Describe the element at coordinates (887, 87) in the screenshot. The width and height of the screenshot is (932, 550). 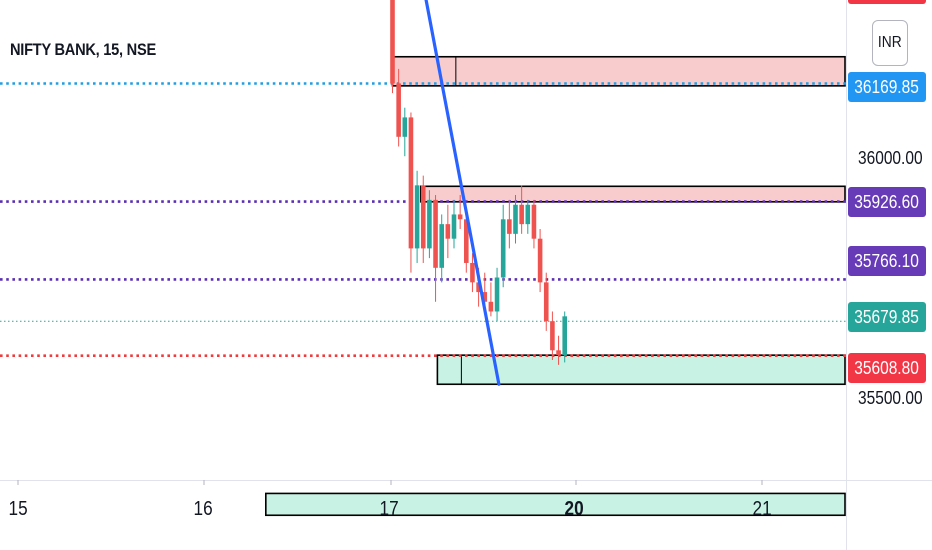
I see `price-label-36169: 36169.85` at that location.